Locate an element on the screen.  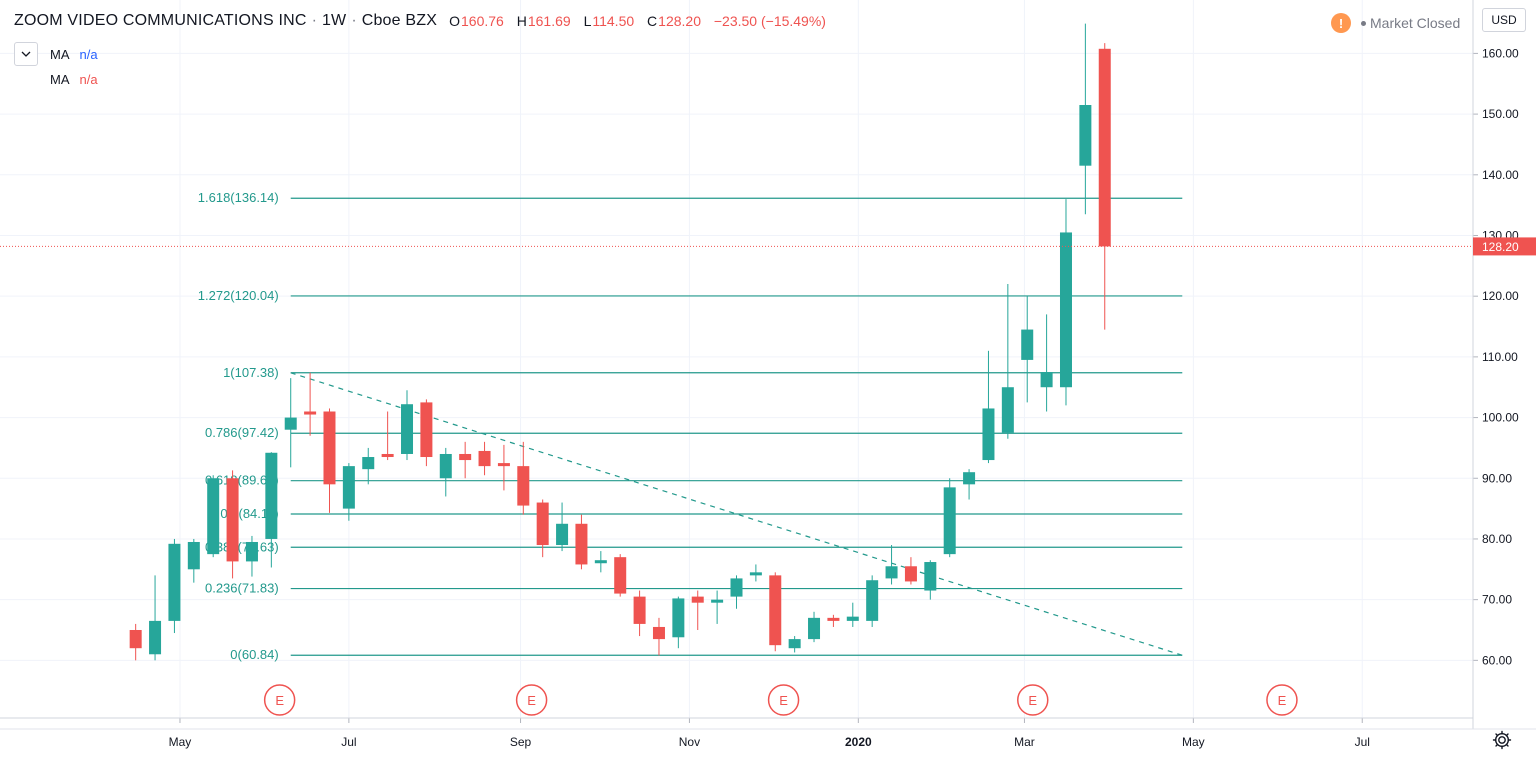
open-label: O is located at coordinates (454, 21).